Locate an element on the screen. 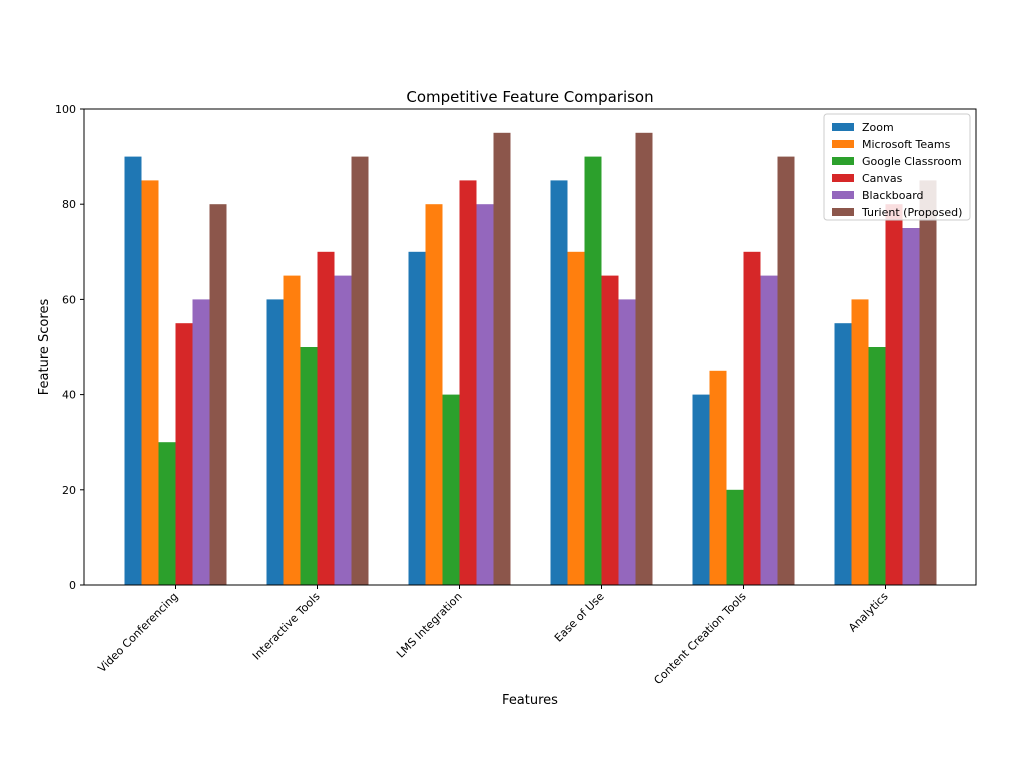 This screenshot has width=1024, height=772. x-axis-title: Features is located at coordinates (530, 700).